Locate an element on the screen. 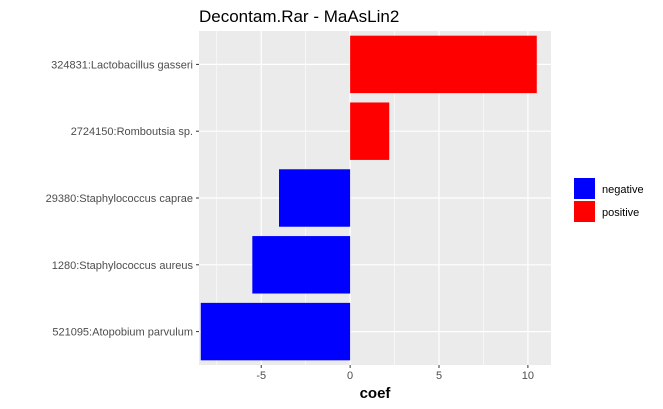  legend-key-negative is located at coordinates (584, 188).